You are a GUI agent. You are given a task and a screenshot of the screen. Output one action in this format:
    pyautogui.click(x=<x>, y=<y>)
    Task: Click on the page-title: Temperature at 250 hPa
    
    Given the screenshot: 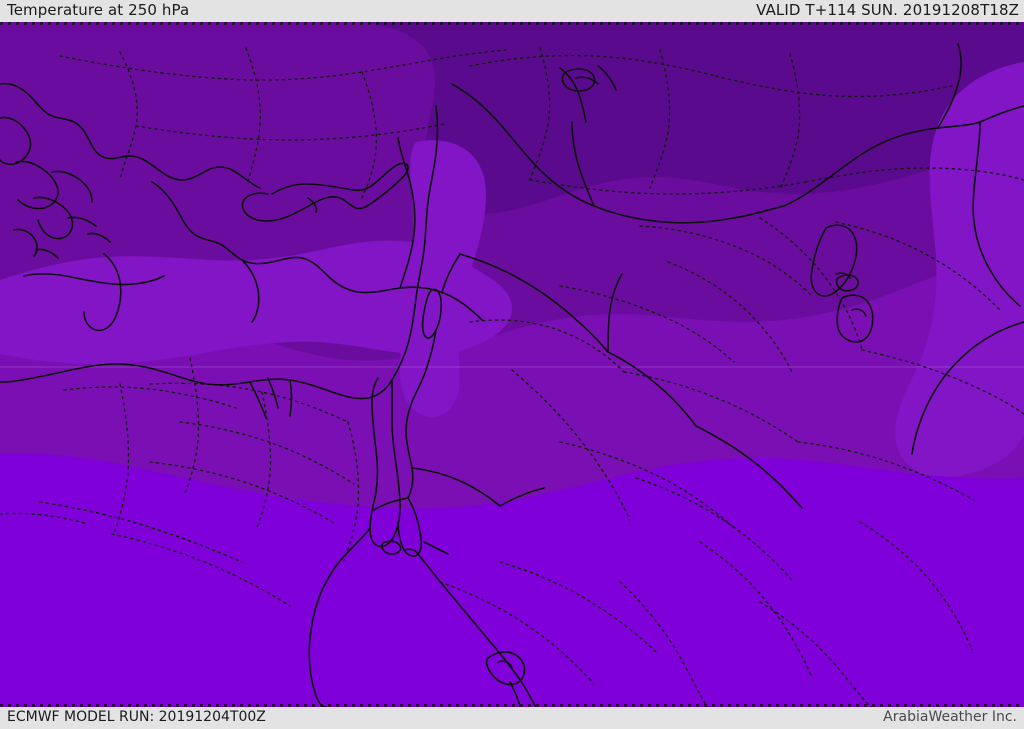 What is the action you would take?
    pyautogui.click(x=98, y=10)
    